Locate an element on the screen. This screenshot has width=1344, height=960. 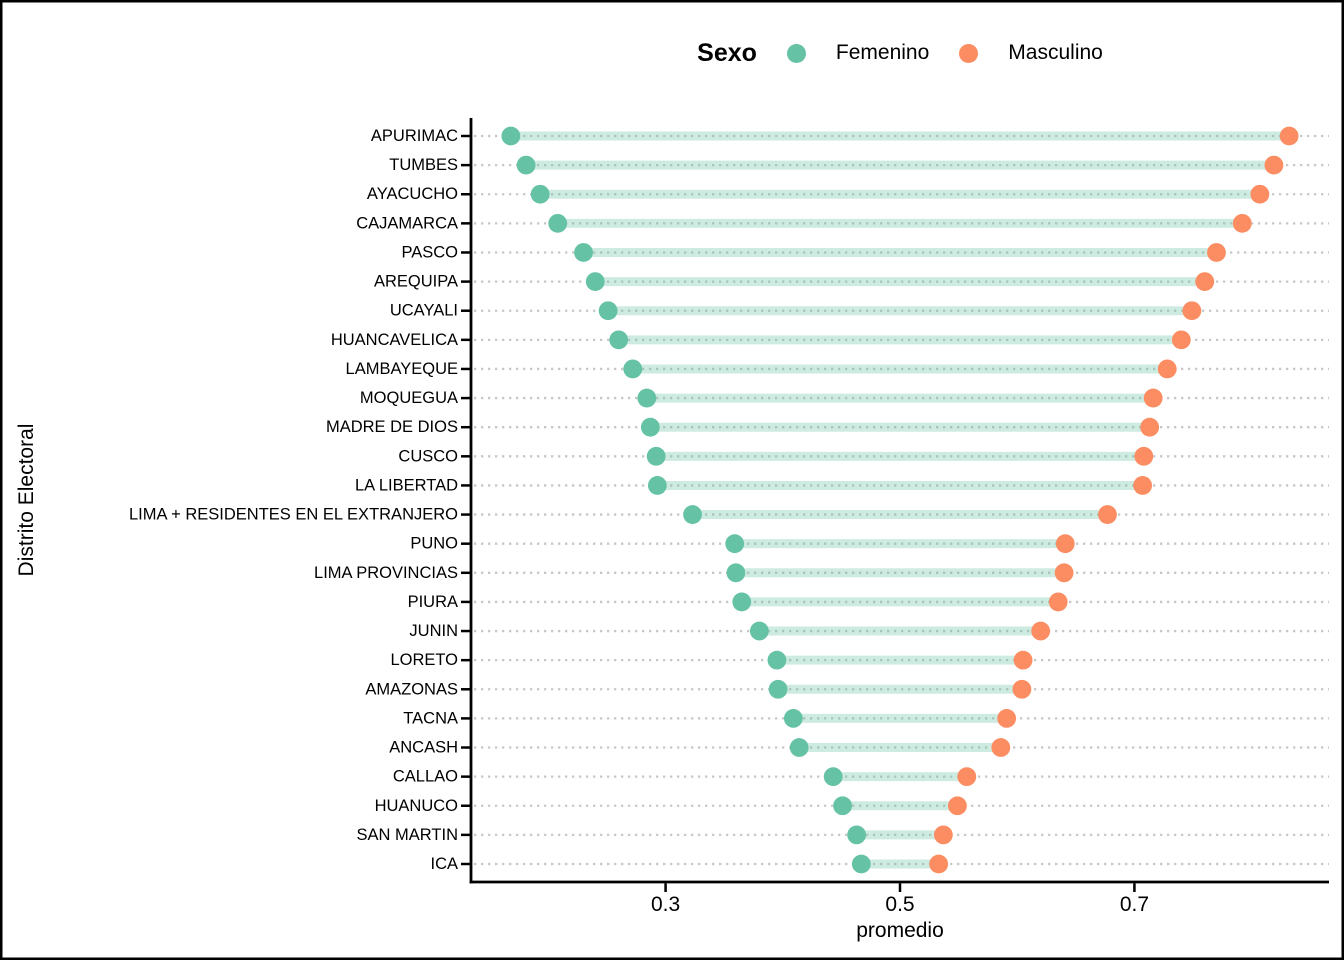
category-label: PUNO is located at coordinates (434, 544).